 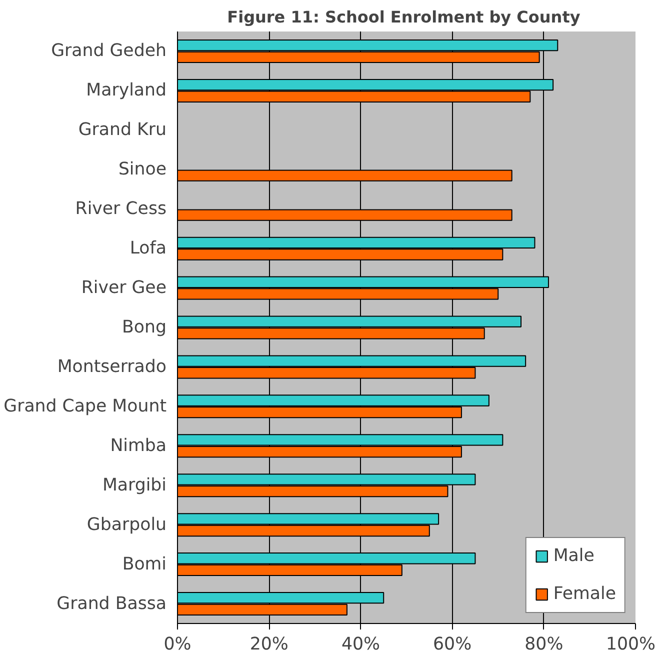 I want to click on x-tick-label: 40%, so click(x=360, y=644).